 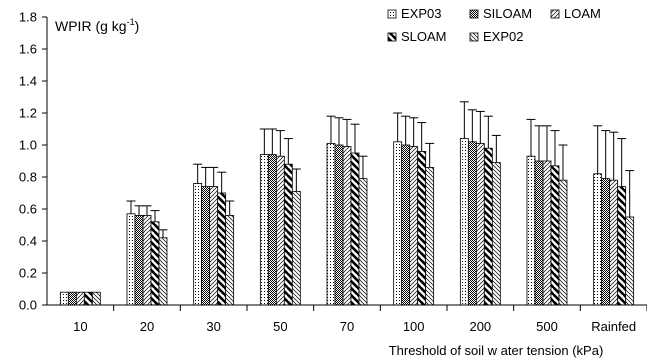 I want to click on legend-swatch-loam, so click(x=555, y=14).